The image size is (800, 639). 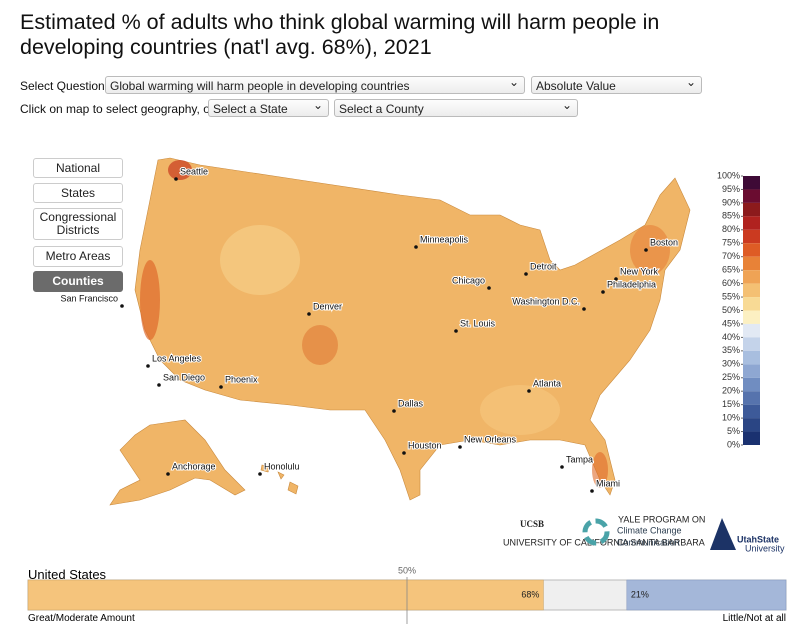 What do you see at coordinates (81, 618) in the screenshot?
I see `summary-left-label: Great/Moderate Amount` at bounding box center [81, 618].